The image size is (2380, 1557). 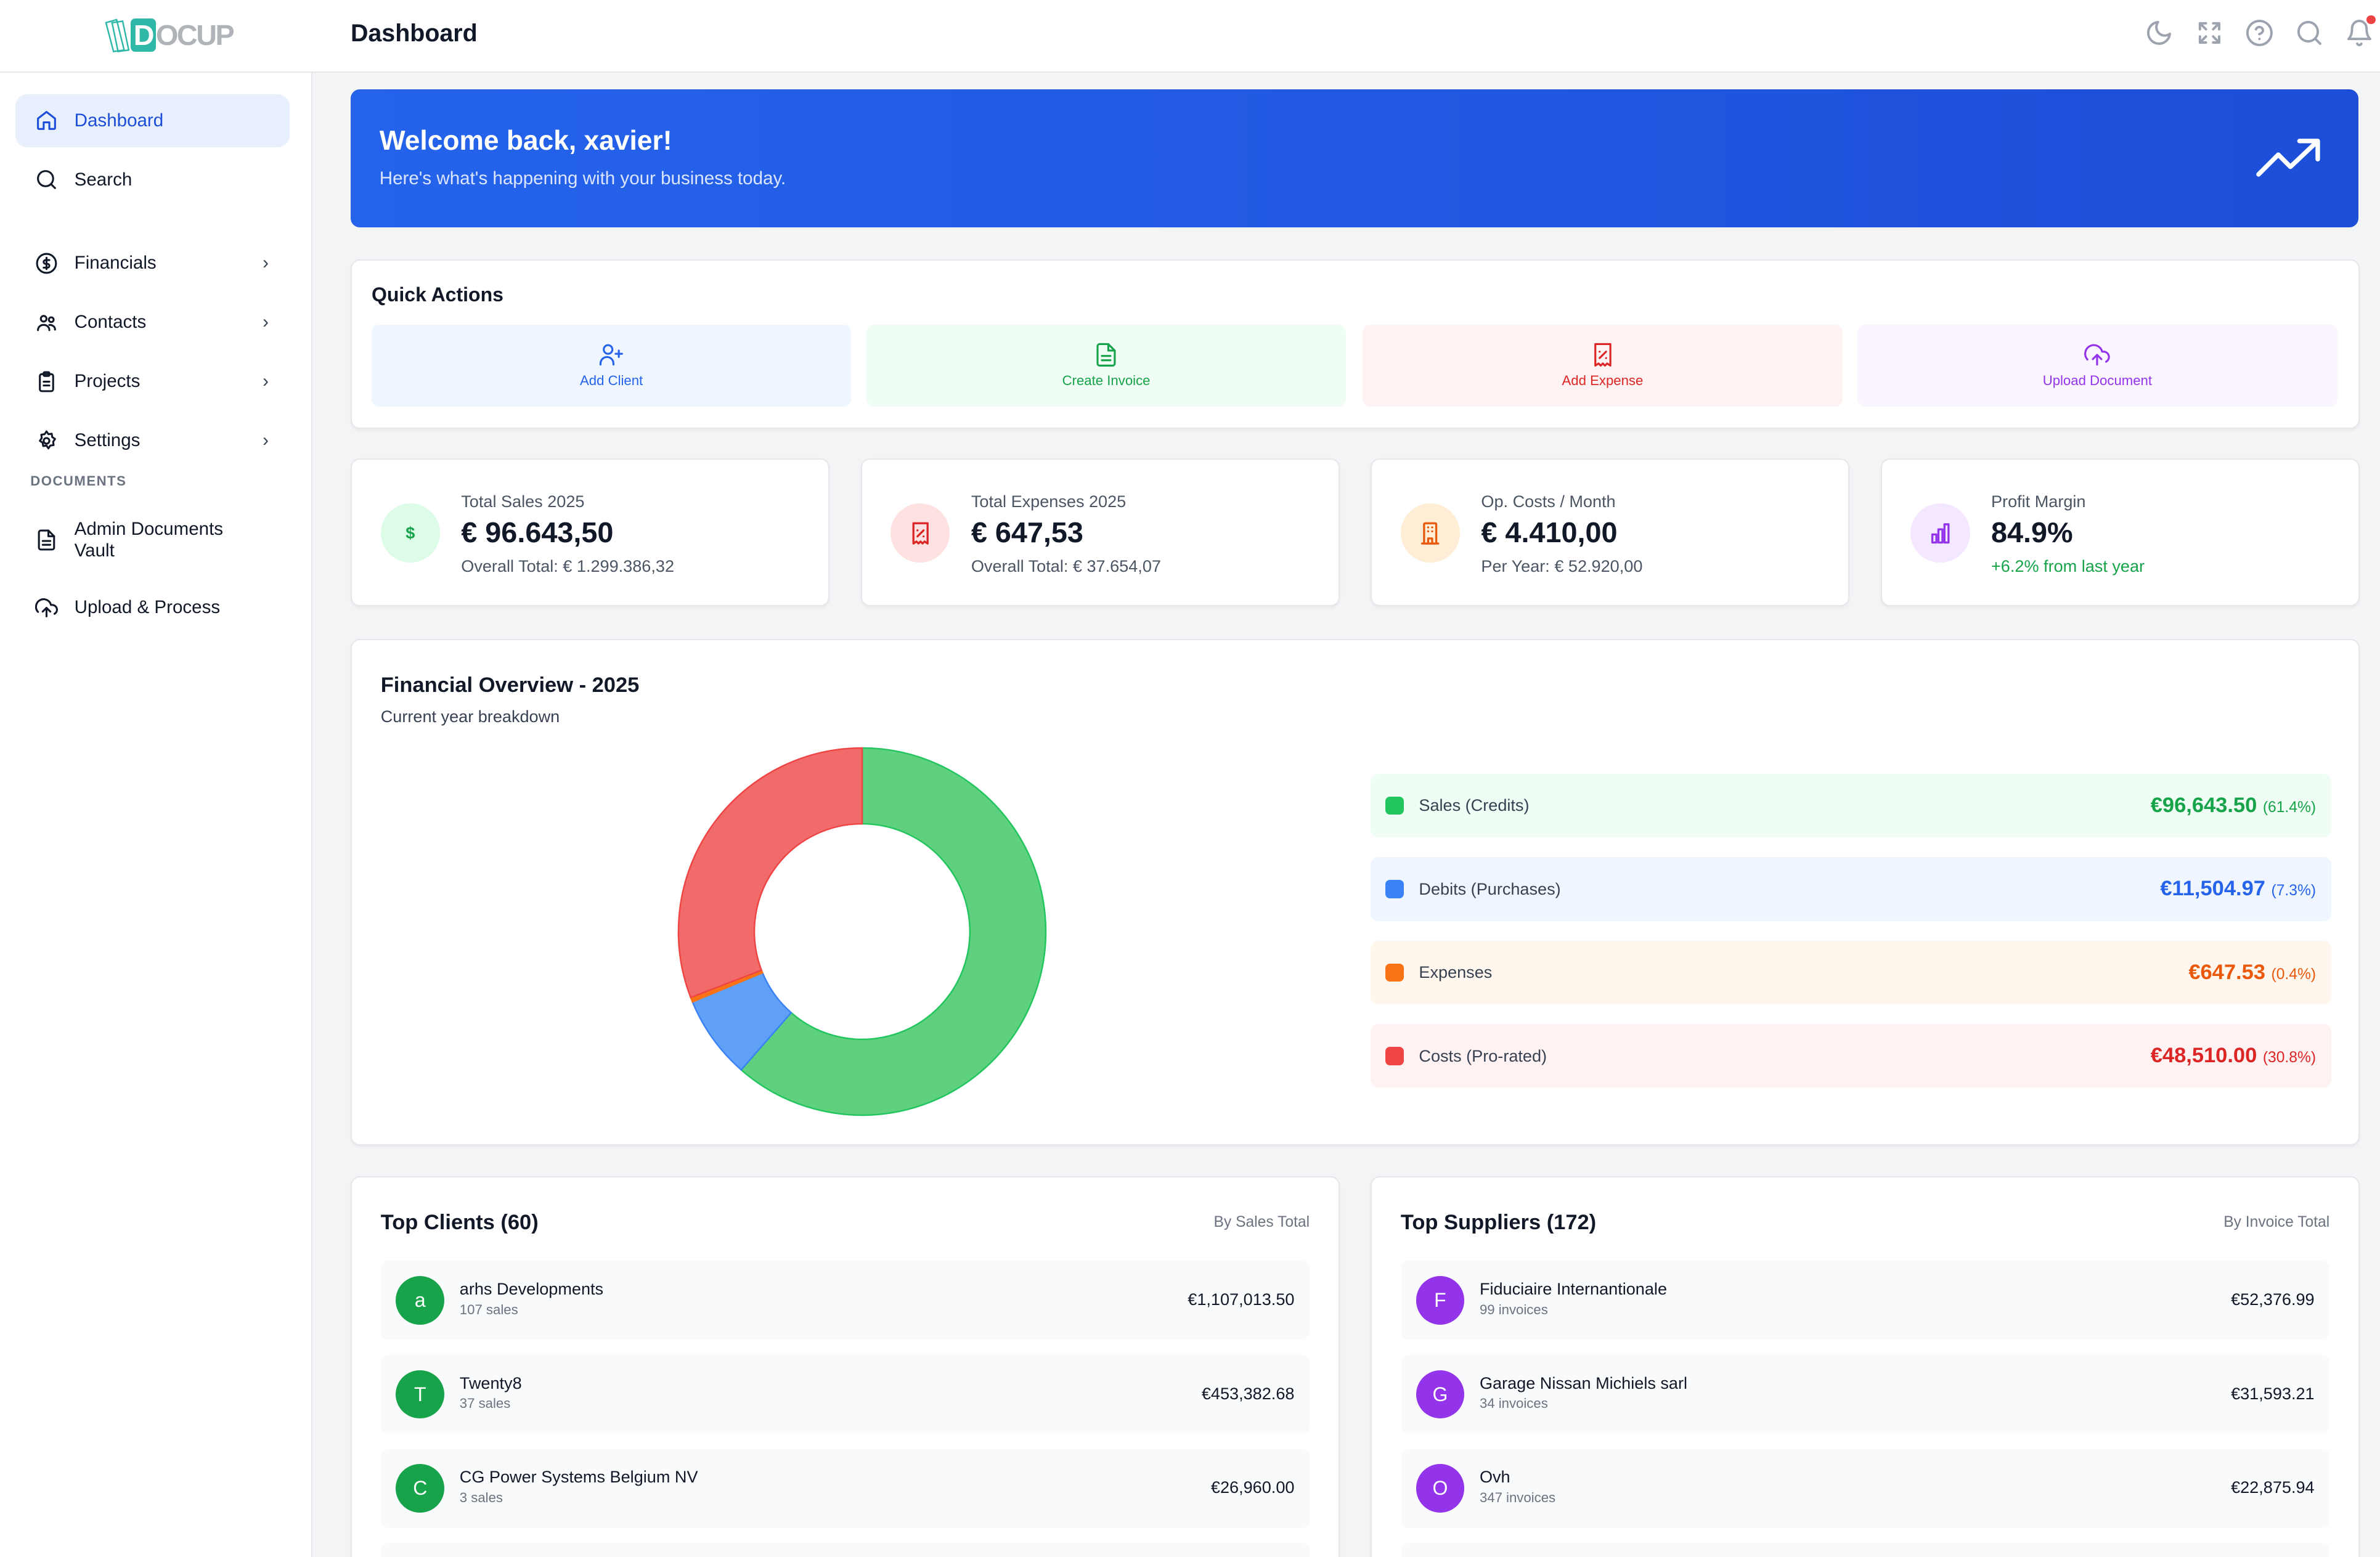 What do you see at coordinates (149, 540) in the screenshot?
I see `sidebar-item-label: Admin Documents Vault` at bounding box center [149, 540].